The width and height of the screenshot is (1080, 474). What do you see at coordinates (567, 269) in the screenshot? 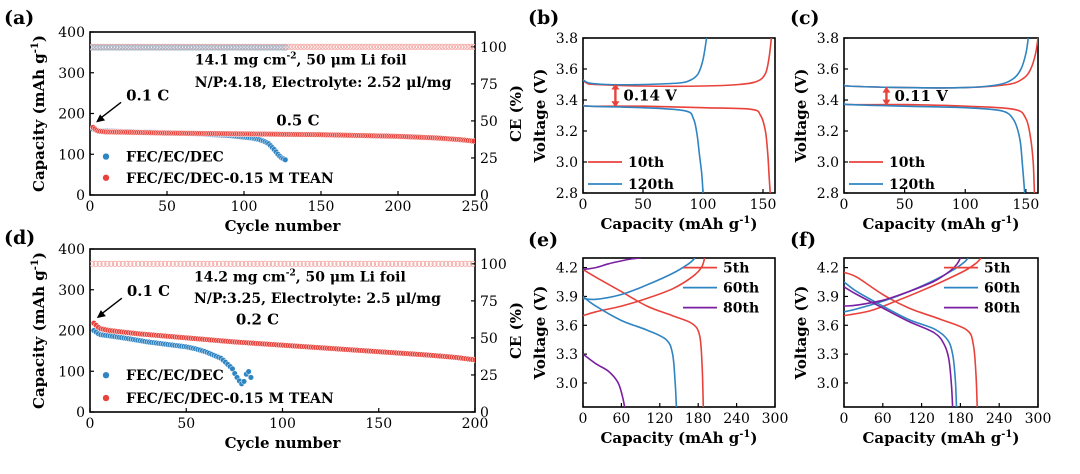
I see `y-tick-label: 4.2` at bounding box center [567, 269].